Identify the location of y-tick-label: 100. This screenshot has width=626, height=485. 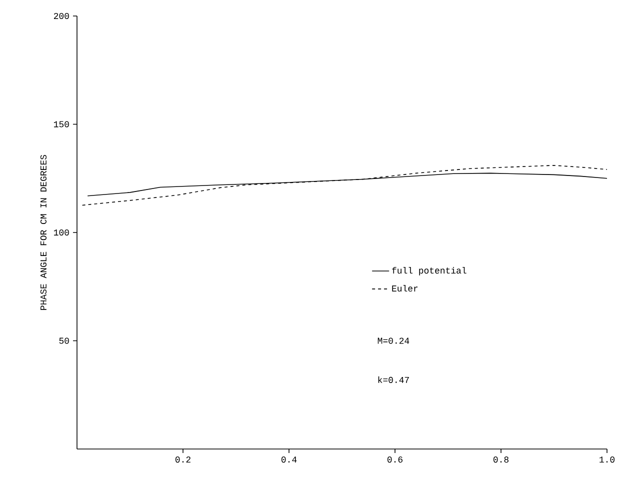
(61, 232).